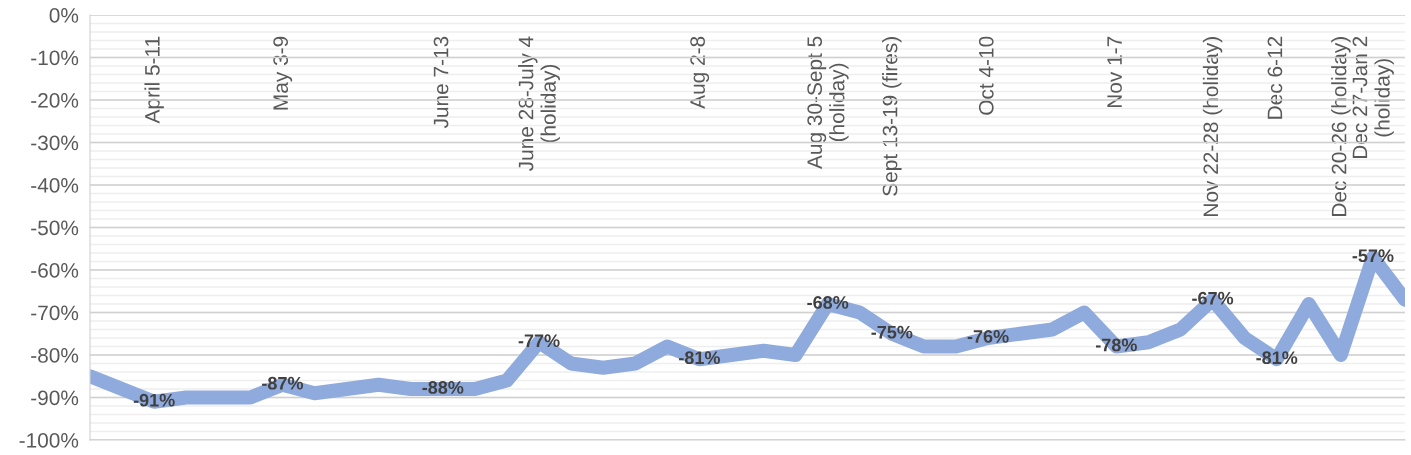  Describe the element at coordinates (828, 102) in the screenshot. I see `x-tick-label: Aug 30-Sept 5 (holiday)` at that location.